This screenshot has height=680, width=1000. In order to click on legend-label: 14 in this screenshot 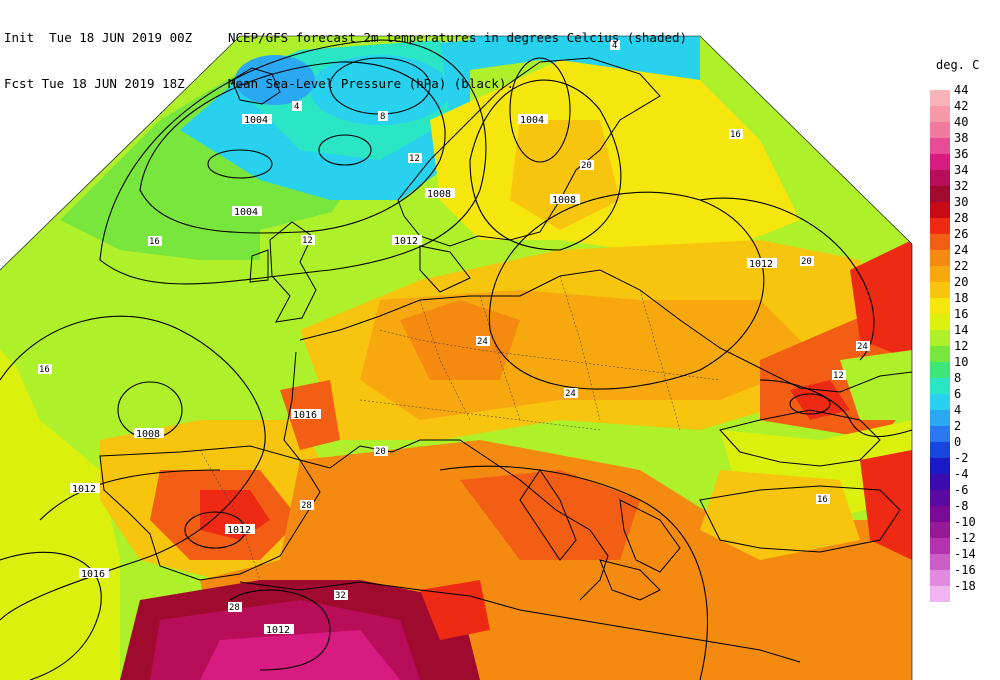, I will do `click(961, 330)`.